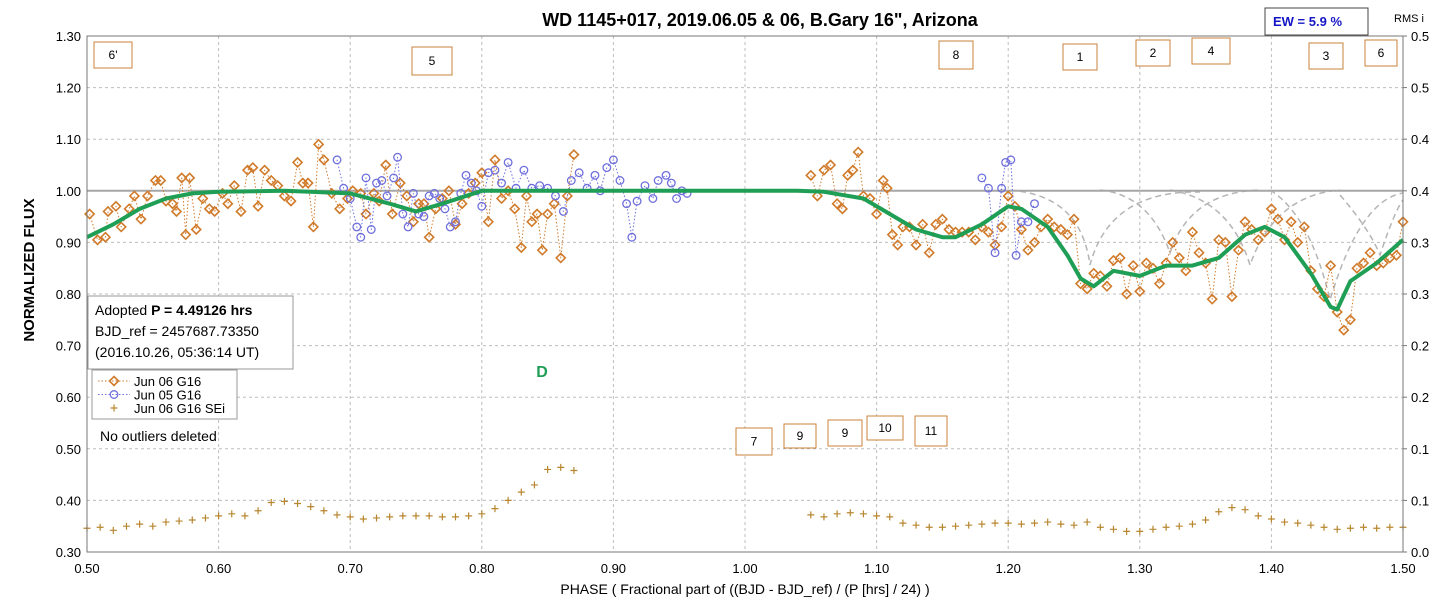 The image size is (1443, 606). What do you see at coordinates (1307, 21) in the screenshot?
I see `ew-text: EW = 5.9 %` at bounding box center [1307, 21].